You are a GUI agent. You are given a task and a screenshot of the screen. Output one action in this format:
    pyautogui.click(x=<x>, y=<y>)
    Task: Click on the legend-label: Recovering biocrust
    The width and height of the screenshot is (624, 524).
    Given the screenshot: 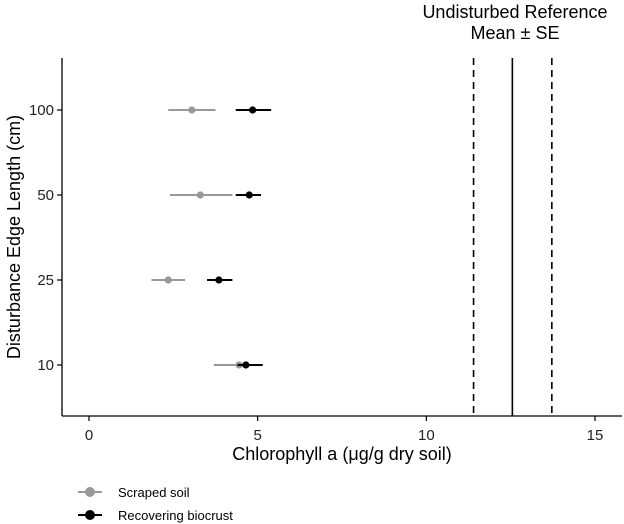 What is the action you would take?
    pyautogui.click(x=175, y=515)
    